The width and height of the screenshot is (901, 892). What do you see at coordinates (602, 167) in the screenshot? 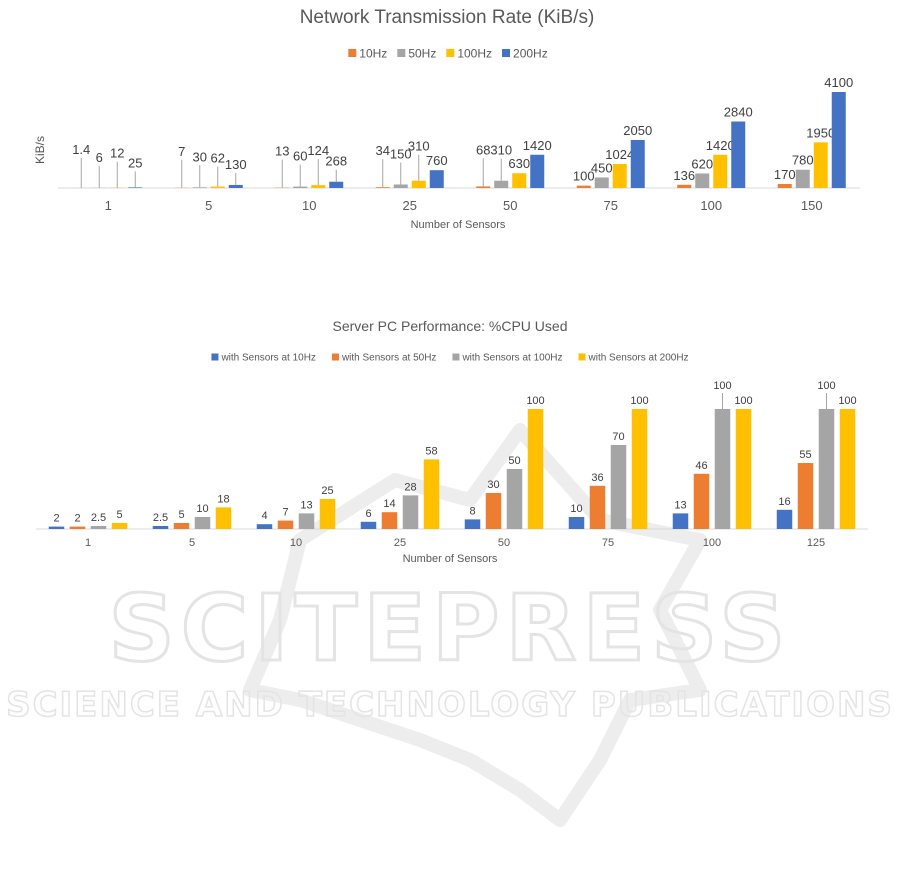
I see `data-label: 450` at bounding box center [602, 167].